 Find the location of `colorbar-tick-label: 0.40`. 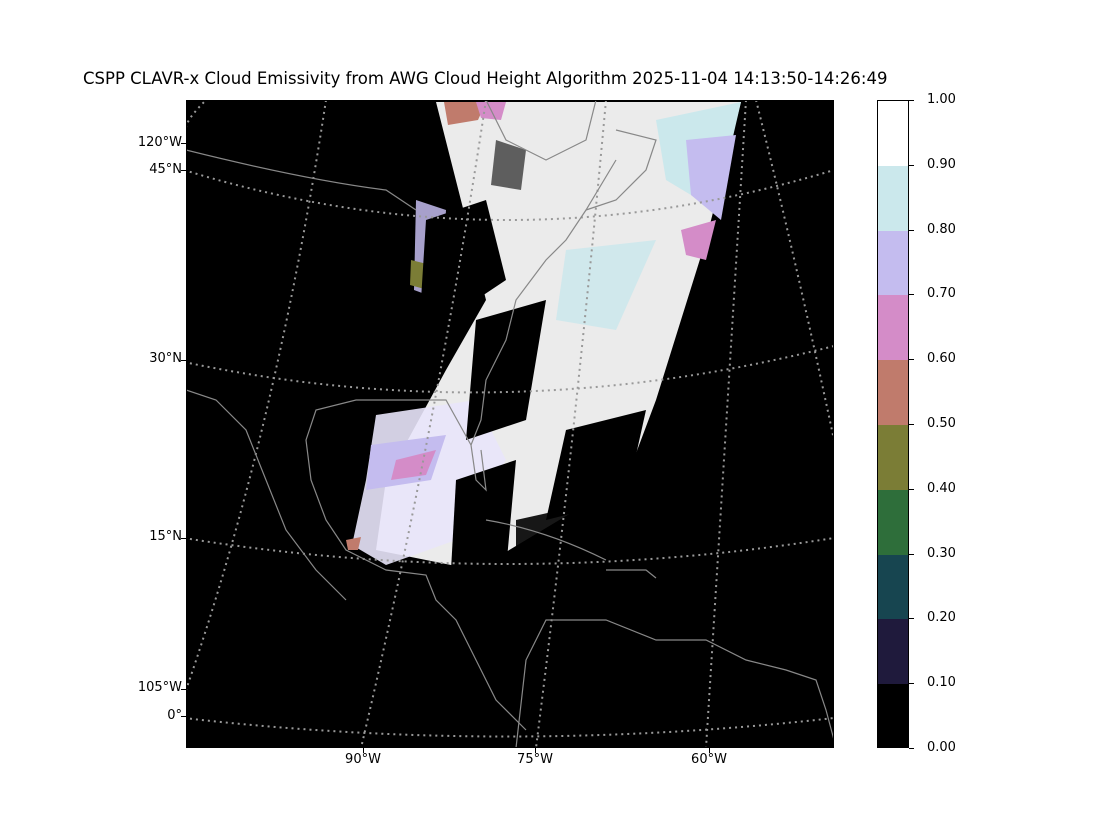

colorbar-tick-label: 0.40 is located at coordinates (941, 488).